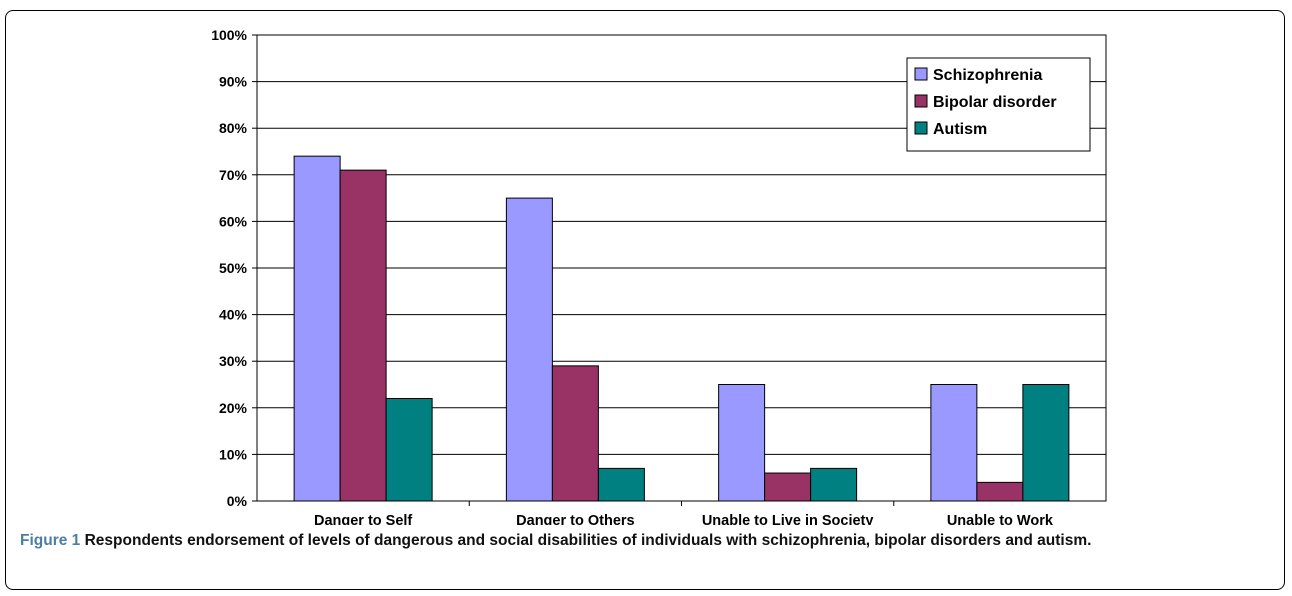  What do you see at coordinates (987, 75) in the screenshot?
I see `legend-label: Schizophrenia` at bounding box center [987, 75].